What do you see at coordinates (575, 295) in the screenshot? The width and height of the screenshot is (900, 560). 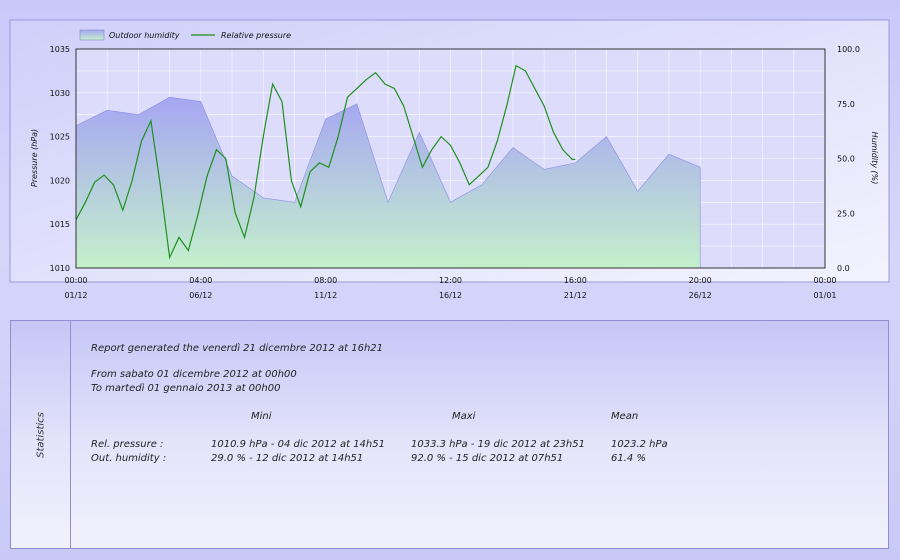 I see `x-tick-date-label: 21/12` at bounding box center [575, 295].